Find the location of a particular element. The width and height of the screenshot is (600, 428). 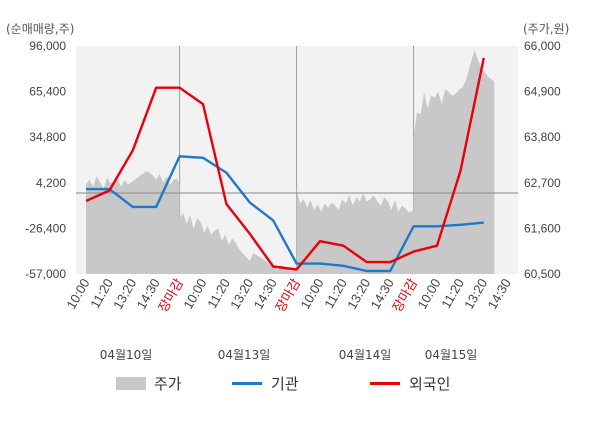

y-right-tick-label: 64,900 is located at coordinates (542, 92).